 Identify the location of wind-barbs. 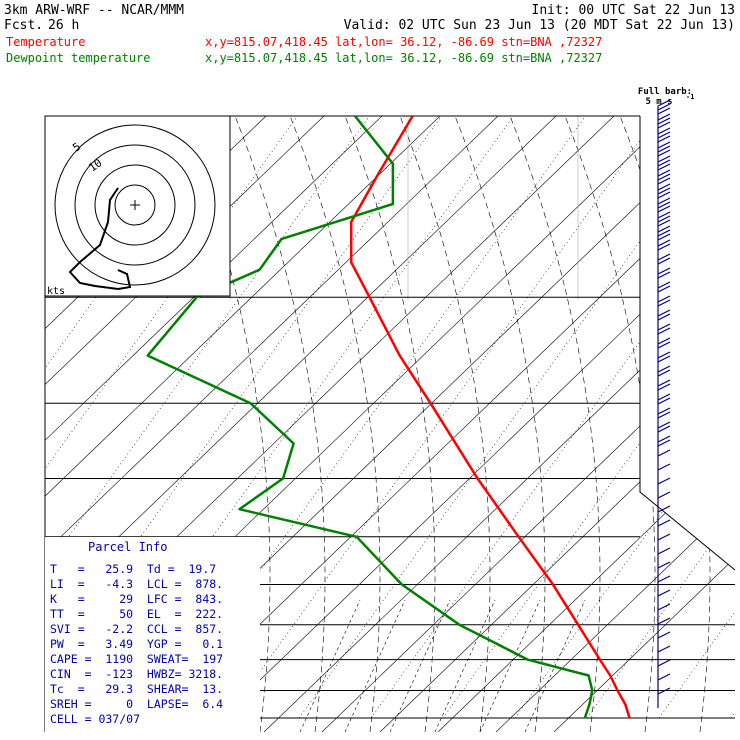
(664, 403).